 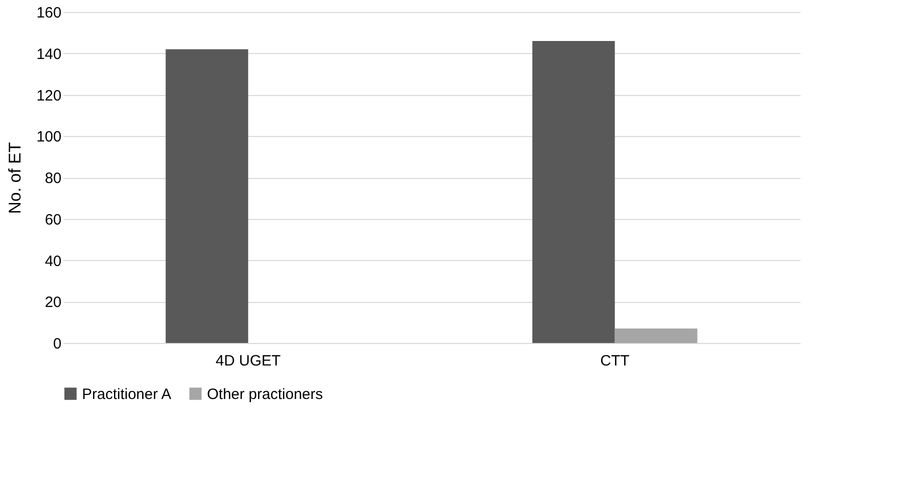 I want to click on legend-label: Other practioners, so click(x=265, y=394).